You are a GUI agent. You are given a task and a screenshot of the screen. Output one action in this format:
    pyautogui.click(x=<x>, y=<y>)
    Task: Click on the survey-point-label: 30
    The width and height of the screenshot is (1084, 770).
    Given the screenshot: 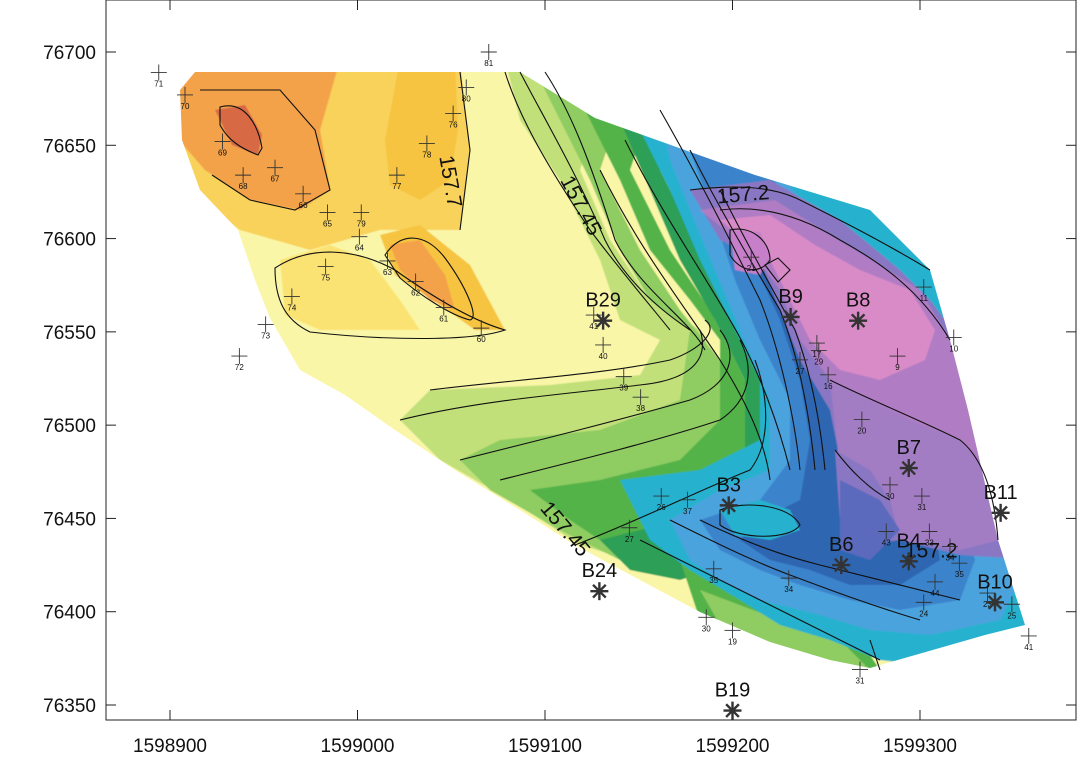 What is the action you would take?
    pyautogui.click(x=706, y=628)
    